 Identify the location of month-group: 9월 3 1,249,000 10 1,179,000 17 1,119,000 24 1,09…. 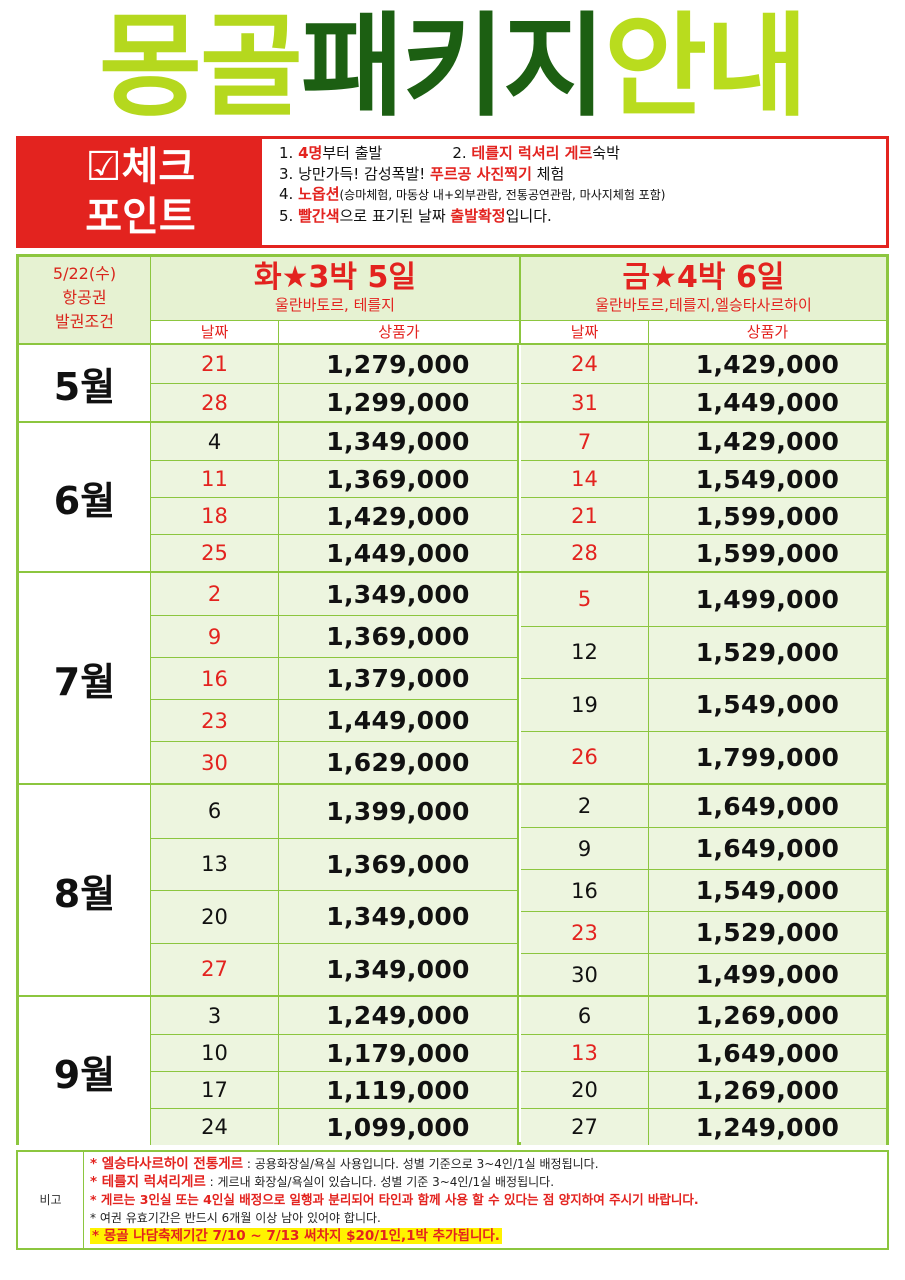
(452, 1070).